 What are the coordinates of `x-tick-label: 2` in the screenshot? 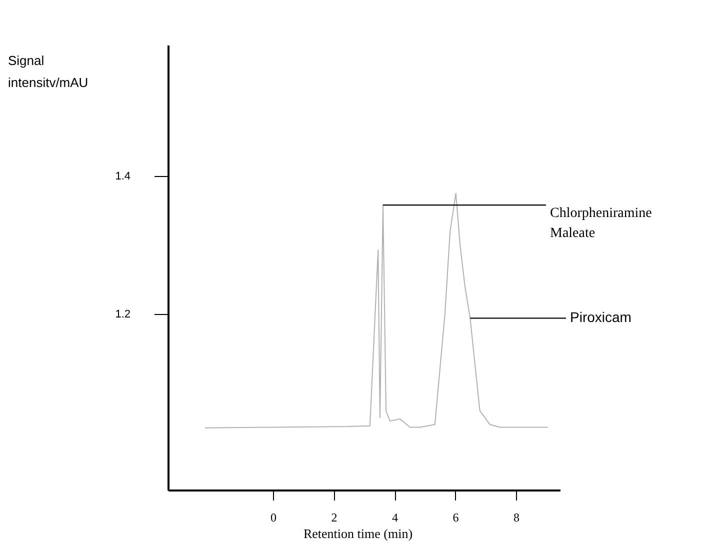 It's located at (334, 517).